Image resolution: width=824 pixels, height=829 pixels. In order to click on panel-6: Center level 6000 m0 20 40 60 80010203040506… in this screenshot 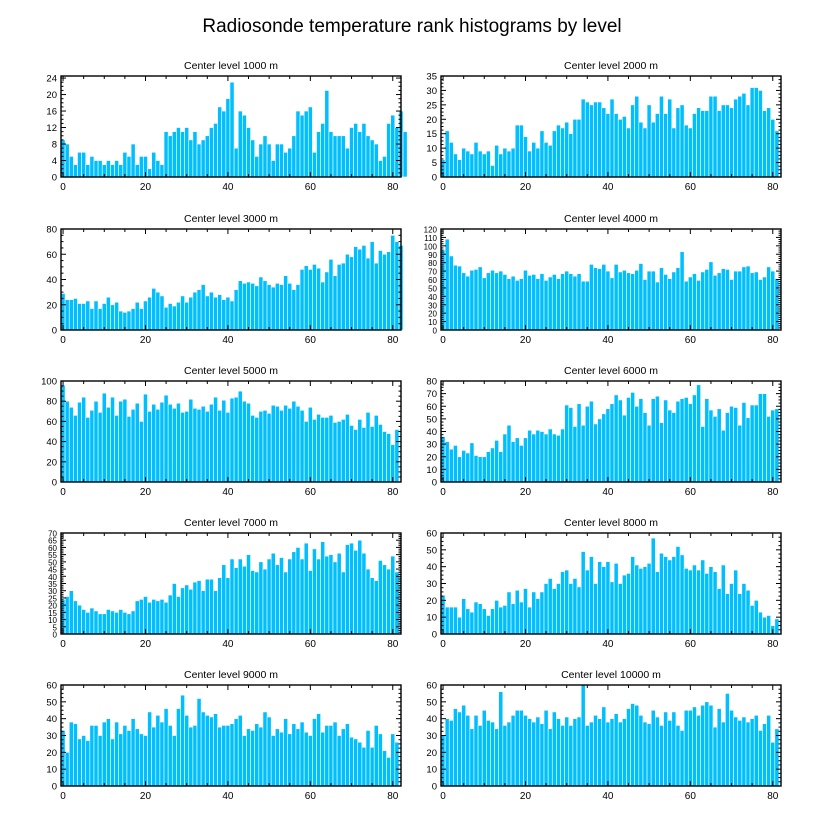, I will do `click(604, 431)`.